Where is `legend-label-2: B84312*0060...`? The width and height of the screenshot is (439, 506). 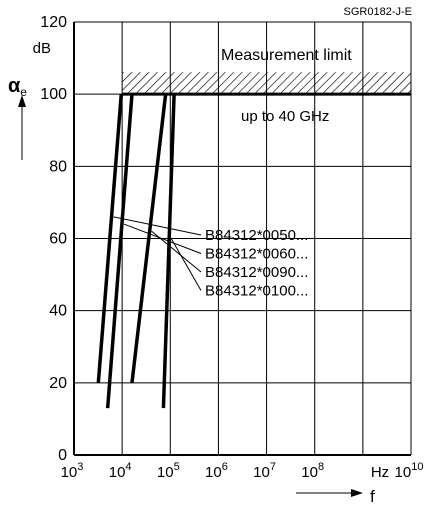 legend-label-2: B84312*0060... is located at coordinates (256, 254).